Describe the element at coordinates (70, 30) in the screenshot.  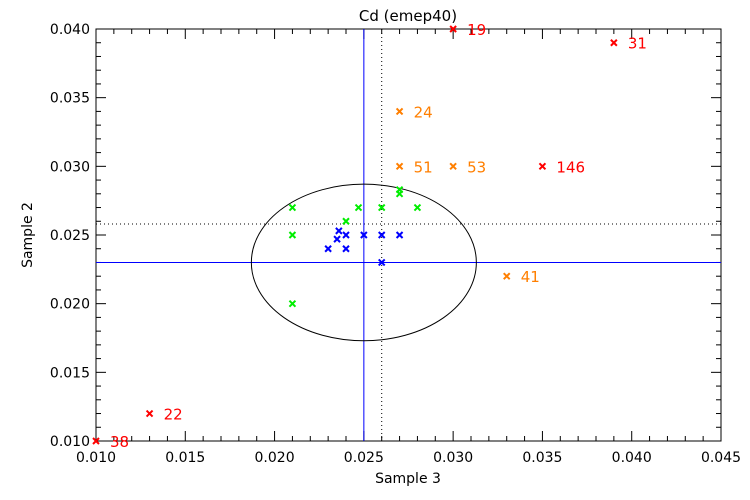
I see `y-tick-label: 0.040` at that location.